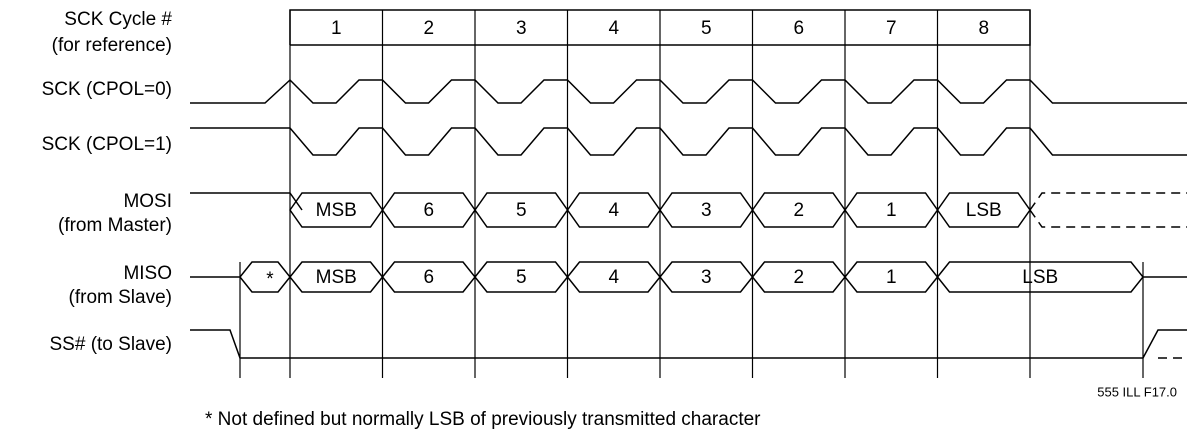 The image size is (1187, 436). Describe the element at coordinates (613, 28) in the screenshot. I see `cycle-number: 4` at that location.